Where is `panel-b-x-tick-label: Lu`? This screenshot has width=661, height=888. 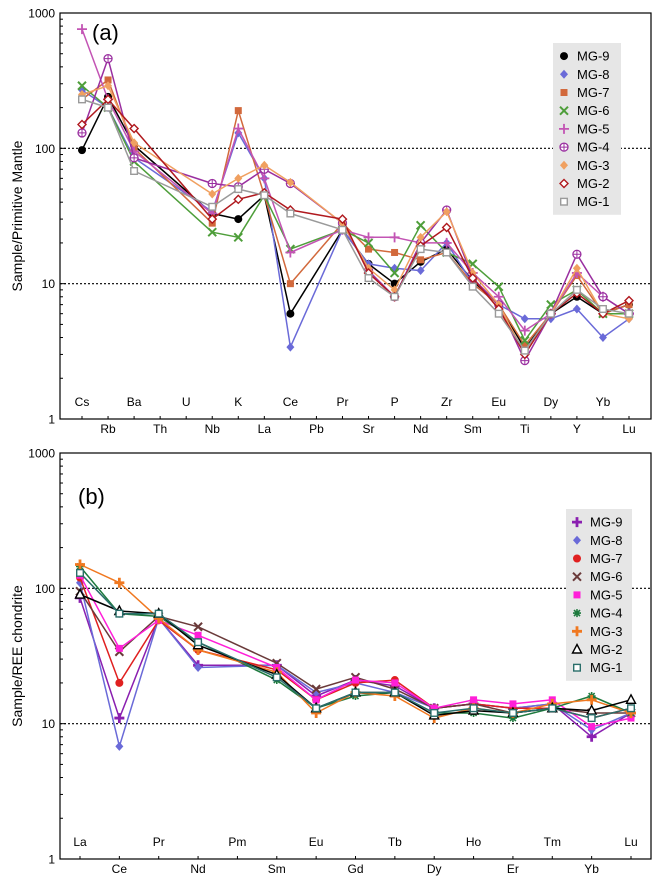
panel-b-x-tick-label: Lu is located at coordinates (630, 842).